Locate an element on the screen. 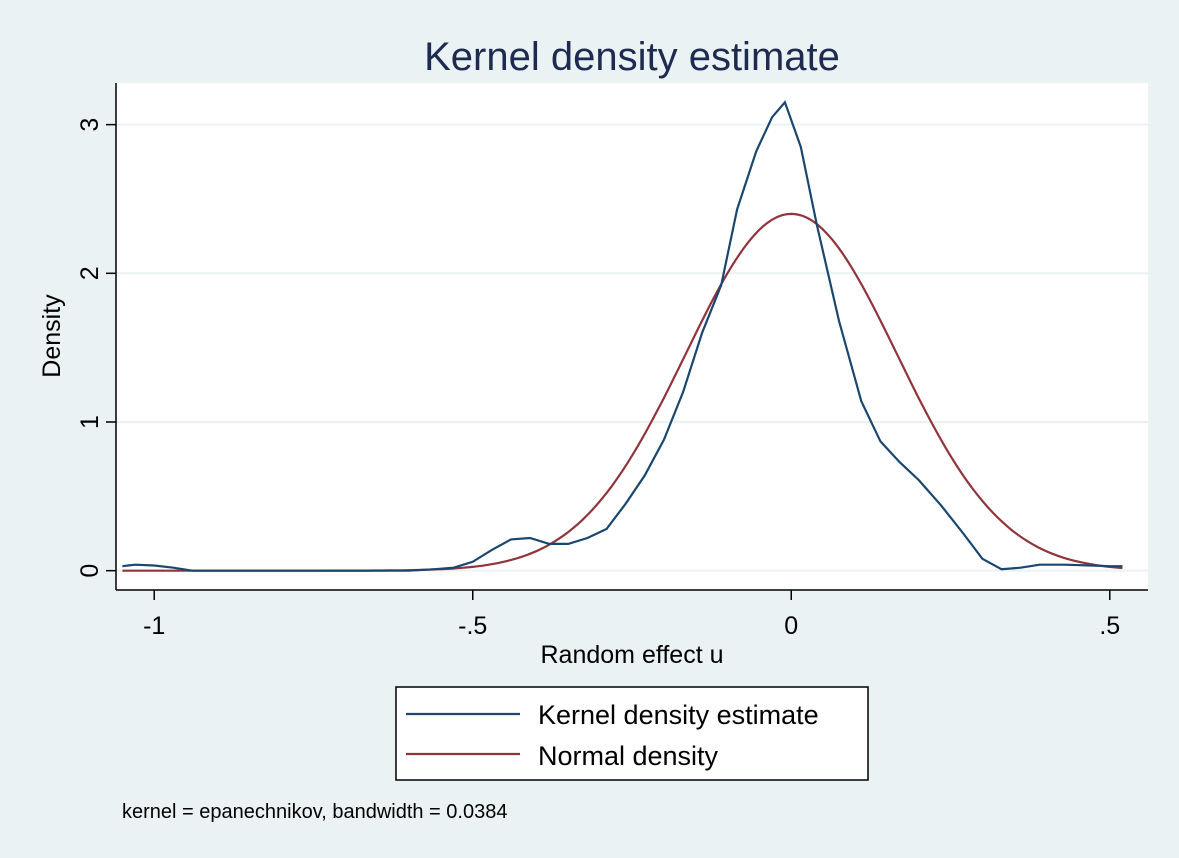 This screenshot has height=858, width=1179. legend-label-kernel: Kernel density estimate is located at coordinates (678, 715).